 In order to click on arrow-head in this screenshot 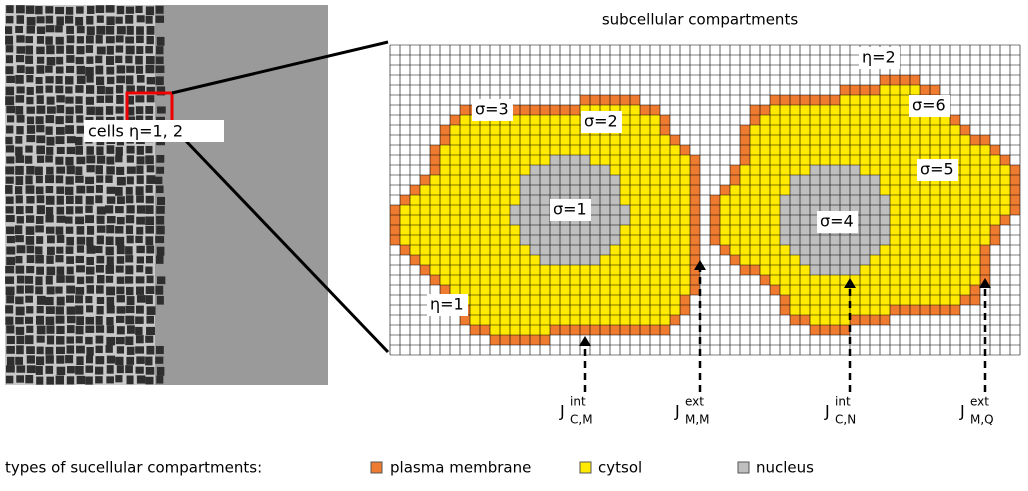, I will do `click(700, 265)`.